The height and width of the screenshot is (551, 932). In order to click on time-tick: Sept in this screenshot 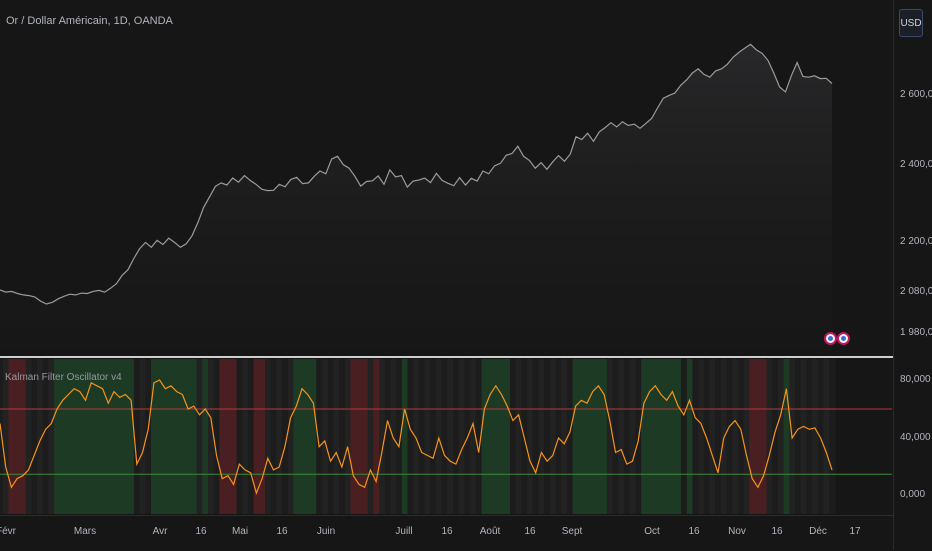, I will do `click(572, 531)`.